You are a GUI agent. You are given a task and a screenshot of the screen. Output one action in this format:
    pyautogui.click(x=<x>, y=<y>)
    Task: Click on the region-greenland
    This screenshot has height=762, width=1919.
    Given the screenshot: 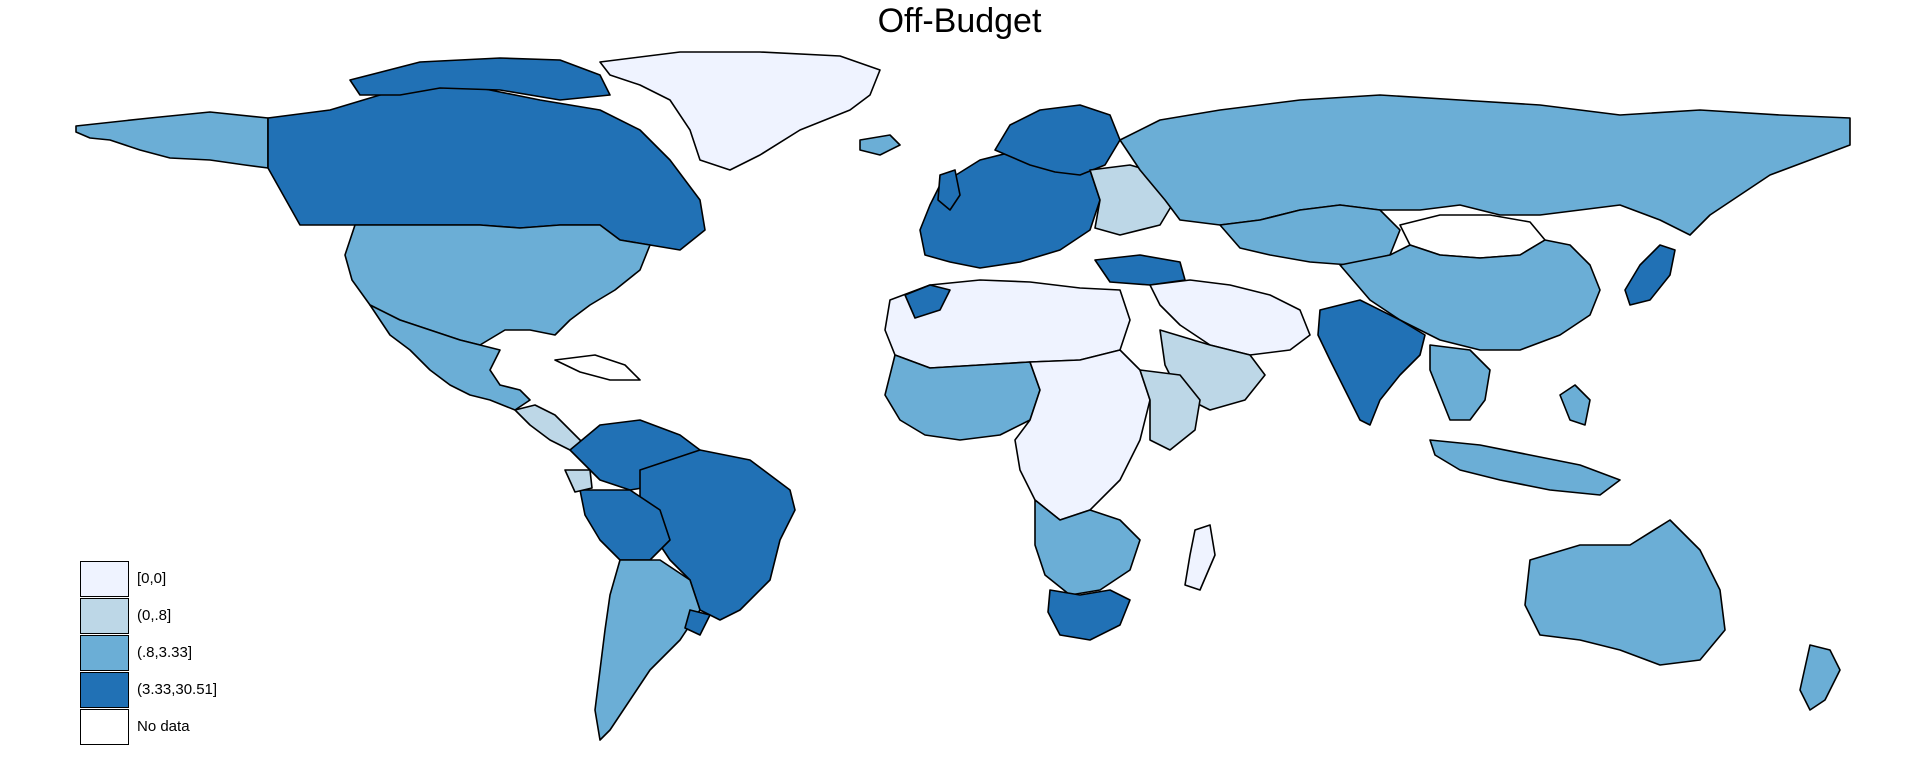 What is the action you would take?
    pyautogui.click(x=740, y=111)
    